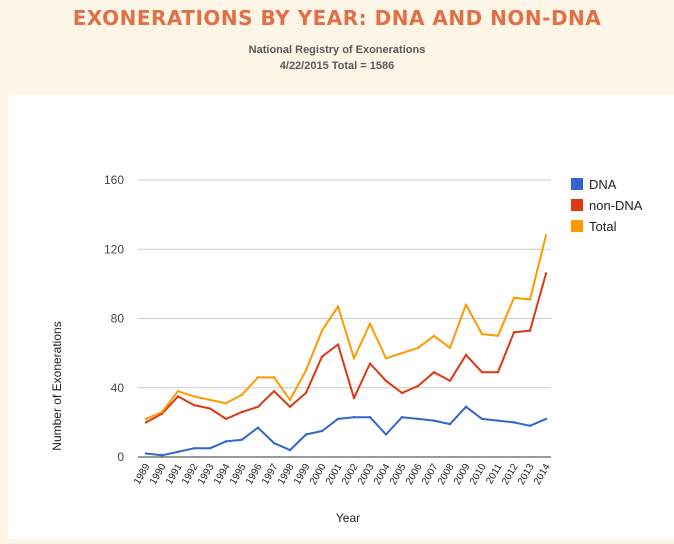 The height and width of the screenshot is (544, 674). What do you see at coordinates (542, 474) in the screenshot?
I see `x-tick-label: 2014` at bounding box center [542, 474].